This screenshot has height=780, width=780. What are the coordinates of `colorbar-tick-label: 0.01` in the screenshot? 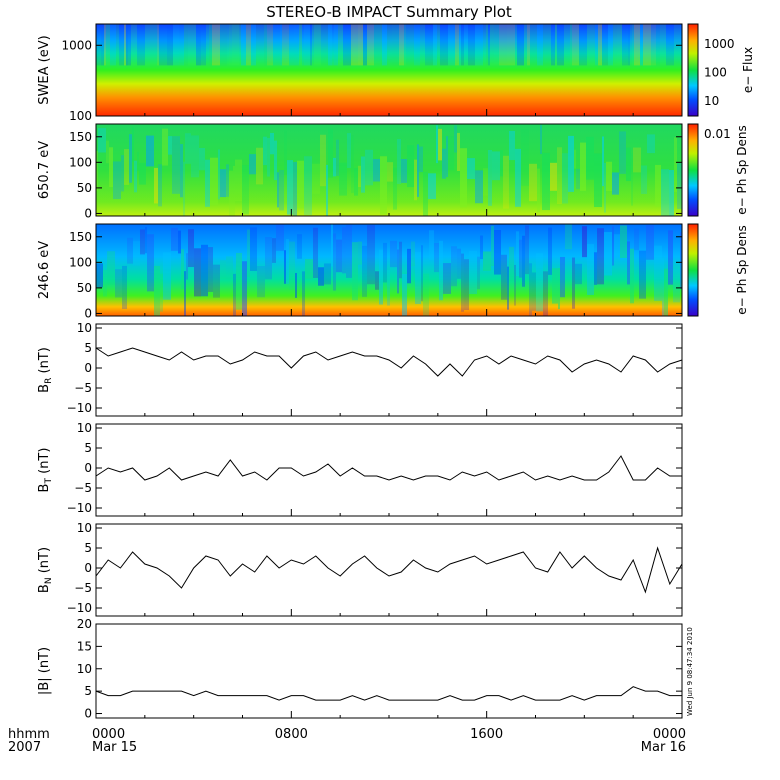 It's located at (717, 134).